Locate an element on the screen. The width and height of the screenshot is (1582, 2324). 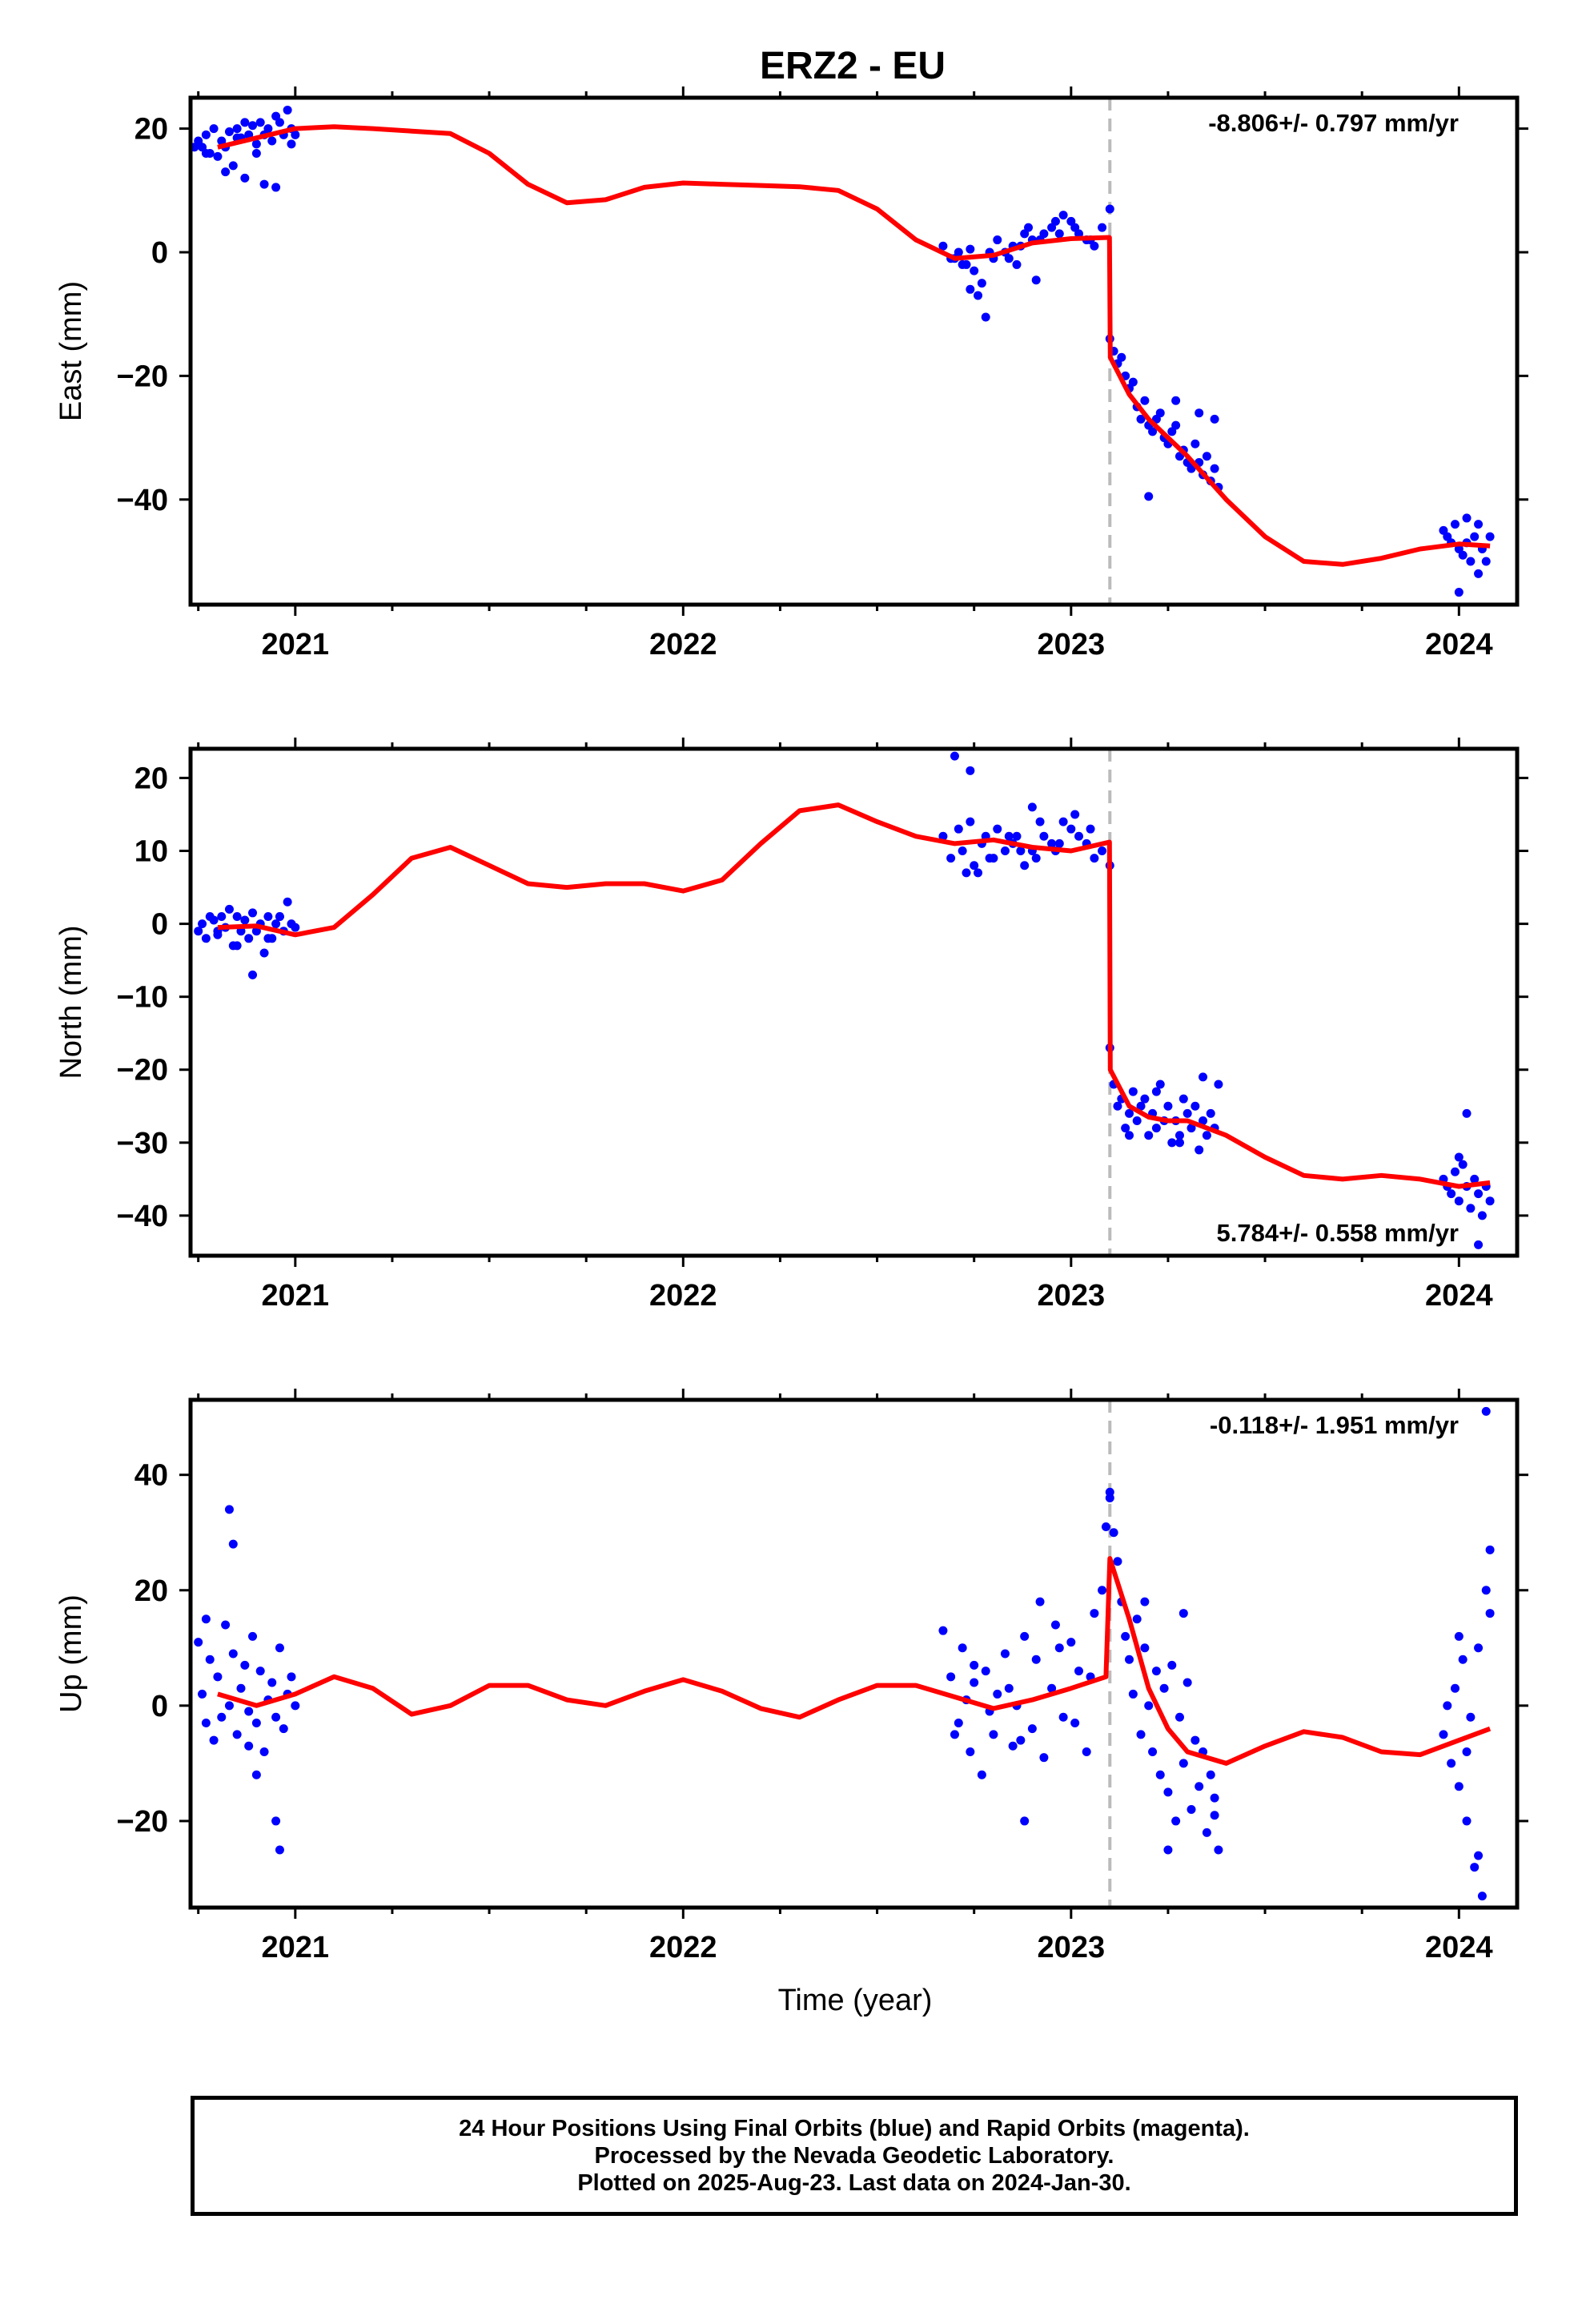
x-axis-label: Time (year) is located at coordinates (855, 2000).